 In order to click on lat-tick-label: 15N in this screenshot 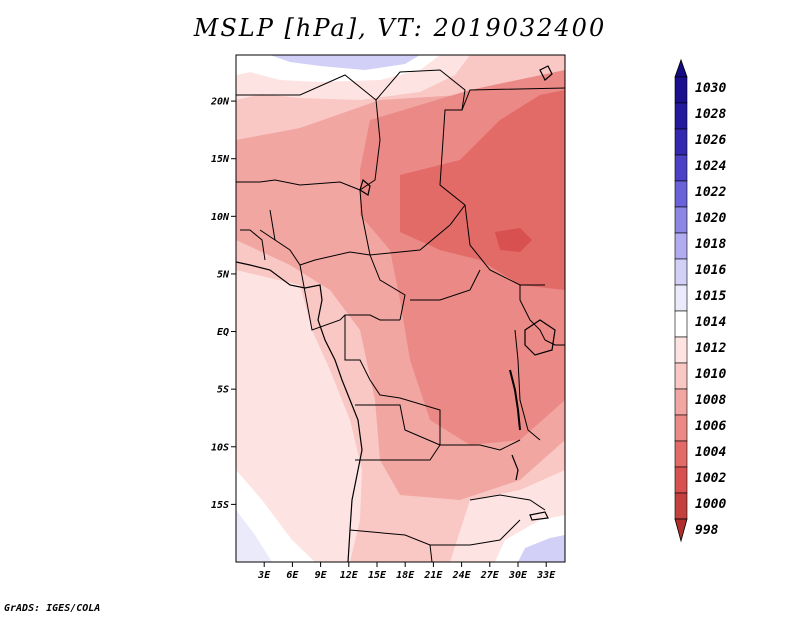, I will do `click(220, 159)`.